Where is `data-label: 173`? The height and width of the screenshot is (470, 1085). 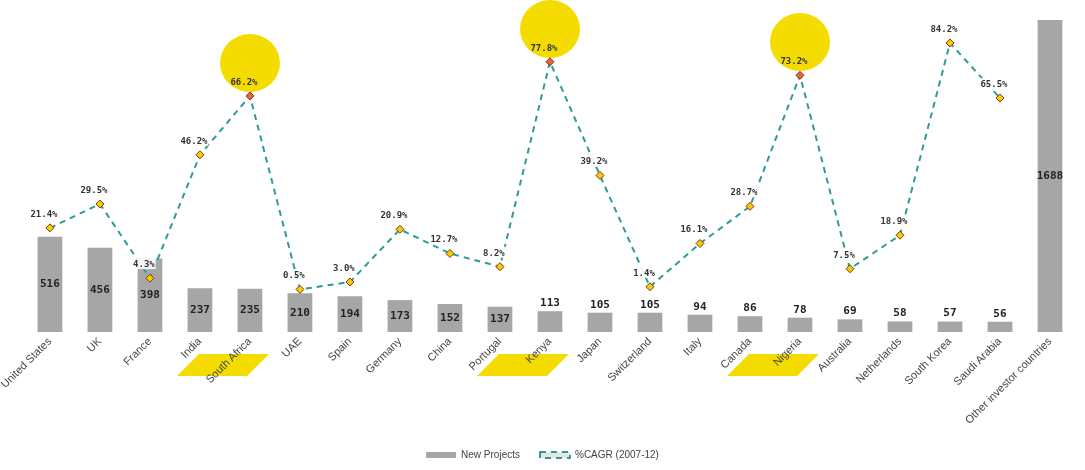 data-label: 173 is located at coordinates (400, 315).